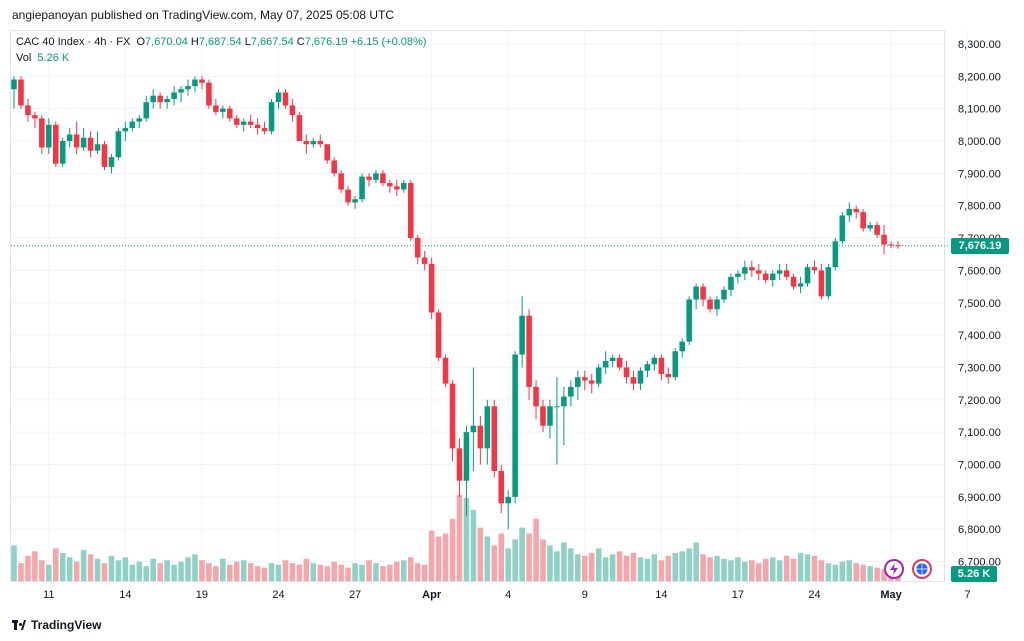 The height and width of the screenshot is (641, 1024). What do you see at coordinates (922, 569) in the screenshot?
I see `globe-icon` at bounding box center [922, 569].